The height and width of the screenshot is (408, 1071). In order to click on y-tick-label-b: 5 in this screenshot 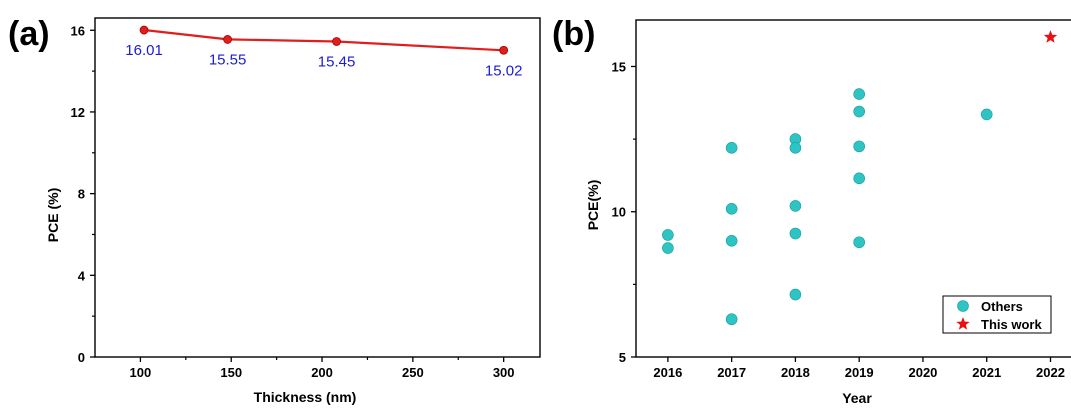, I will do `click(622, 357)`.